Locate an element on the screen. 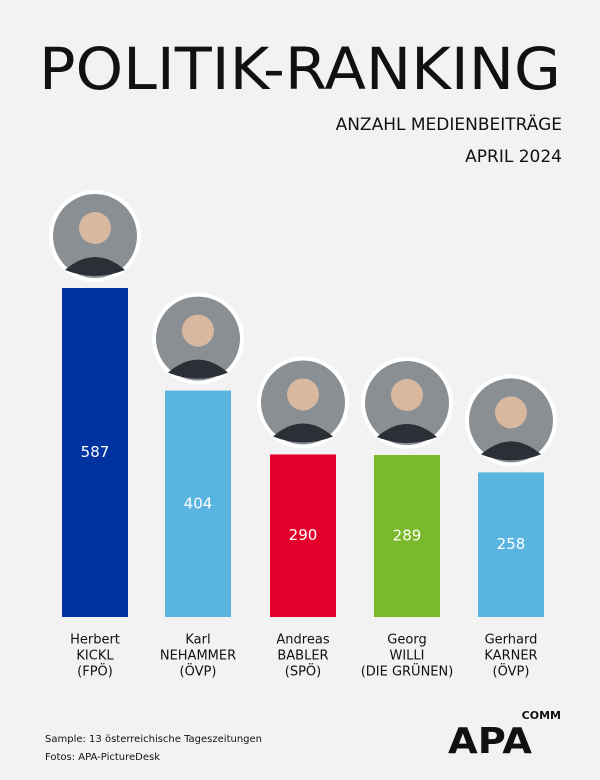 This screenshot has height=780, width=600. x-tick-label: Gerhard is located at coordinates (511, 640).